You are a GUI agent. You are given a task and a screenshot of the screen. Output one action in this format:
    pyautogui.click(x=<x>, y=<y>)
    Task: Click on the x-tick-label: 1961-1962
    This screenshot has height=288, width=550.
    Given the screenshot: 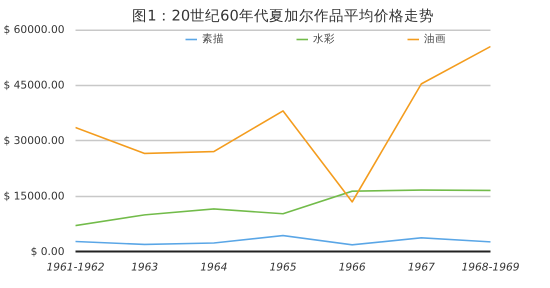 What is the action you would take?
    pyautogui.click(x=75, y=267)
    